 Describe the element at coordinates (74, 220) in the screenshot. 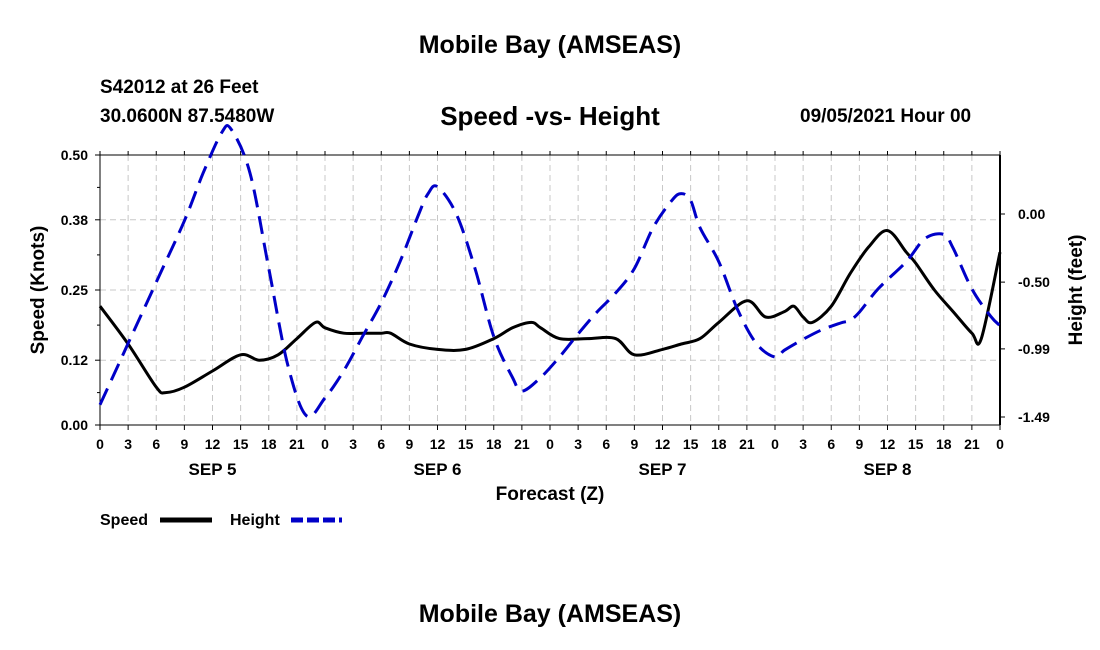

I see `y-tick-label: 0.38` at that location.